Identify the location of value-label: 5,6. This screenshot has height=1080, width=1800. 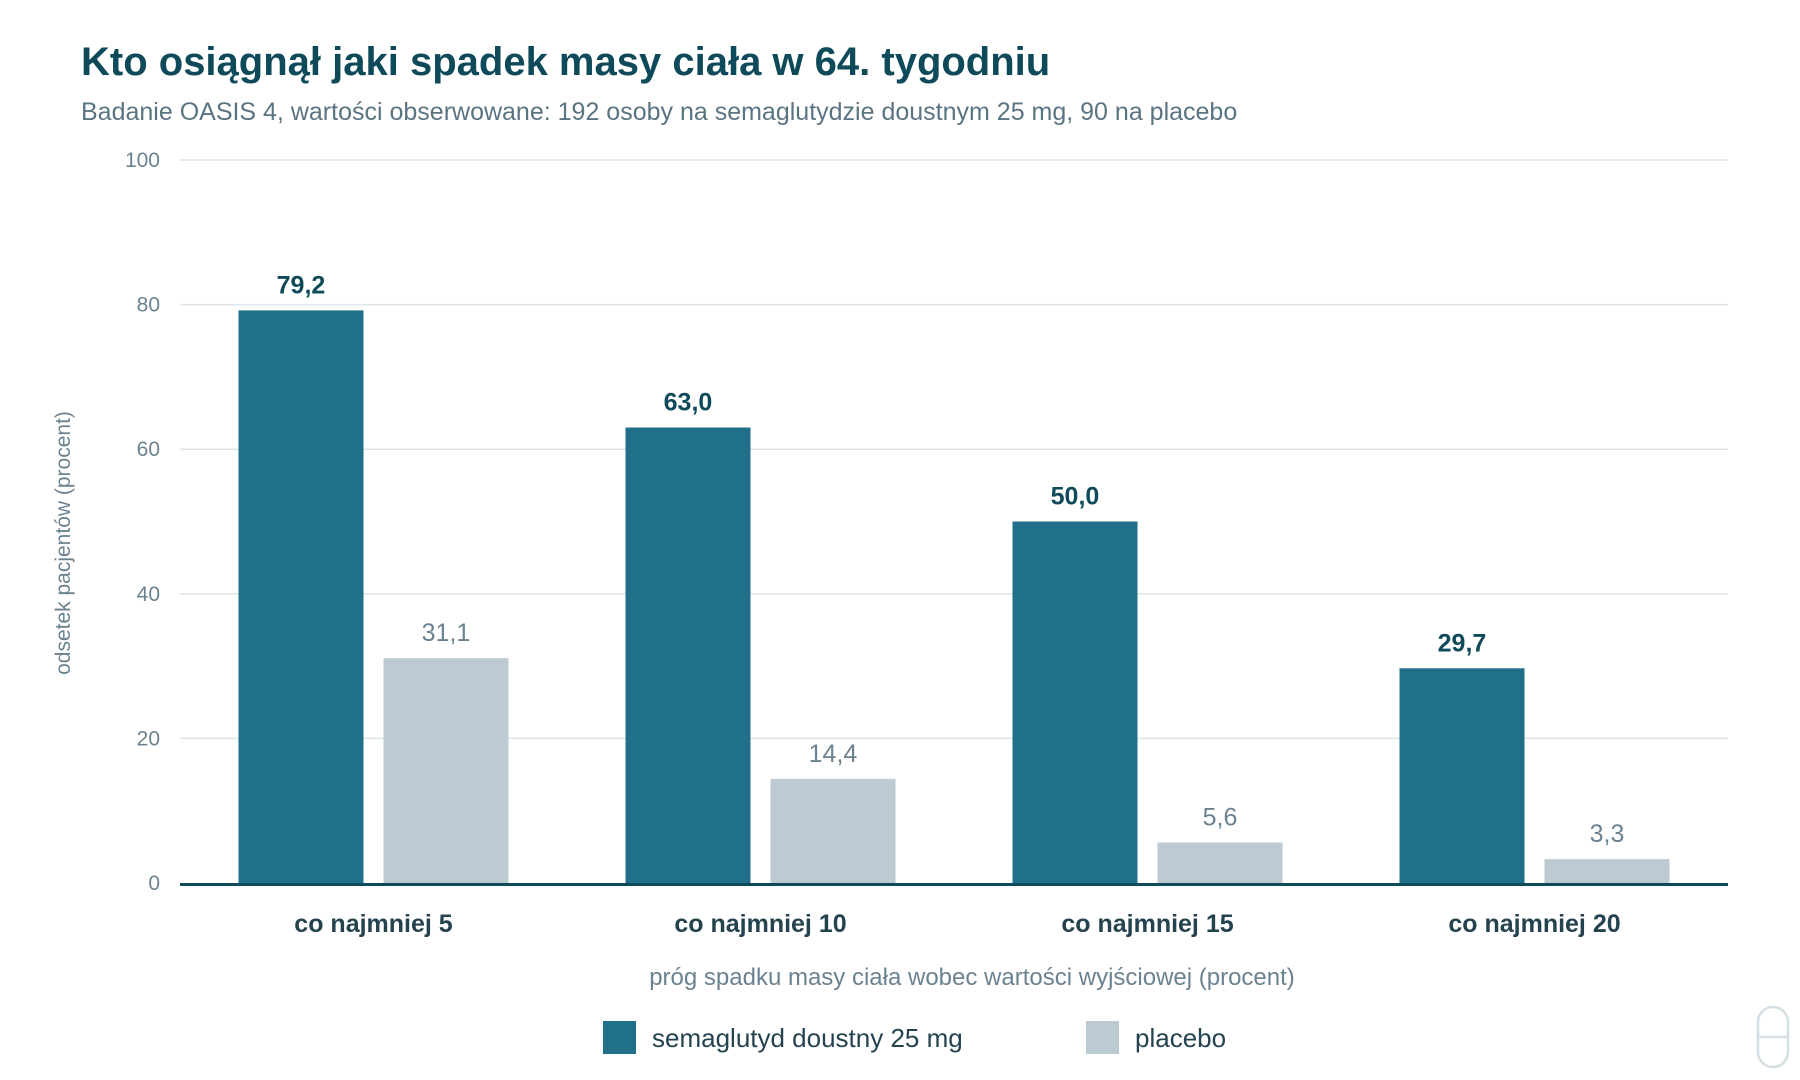
(1220, 818).